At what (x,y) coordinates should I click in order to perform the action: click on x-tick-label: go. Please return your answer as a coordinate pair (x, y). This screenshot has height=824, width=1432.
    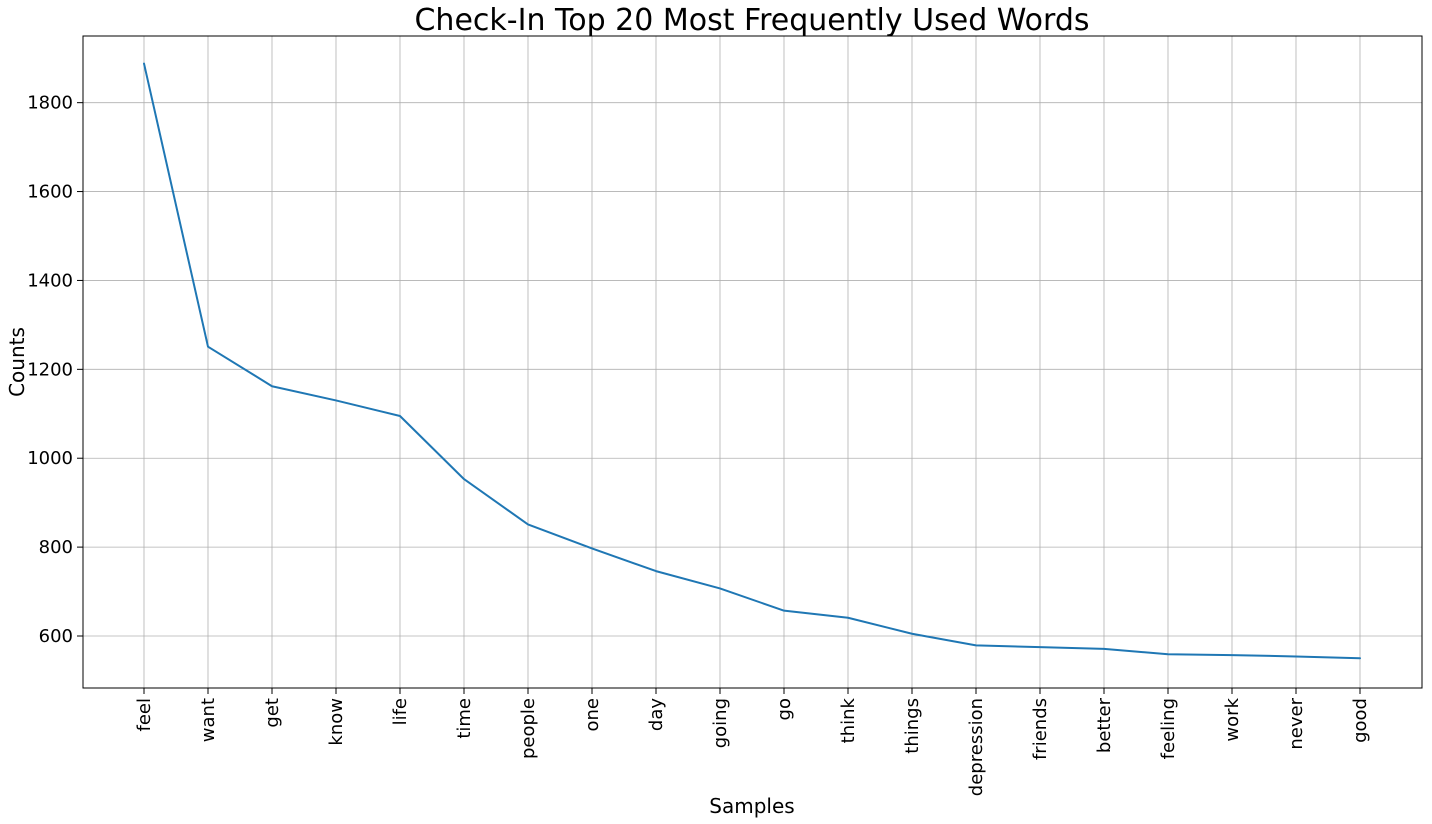
    Looking at the image, I should click on (784, 709).